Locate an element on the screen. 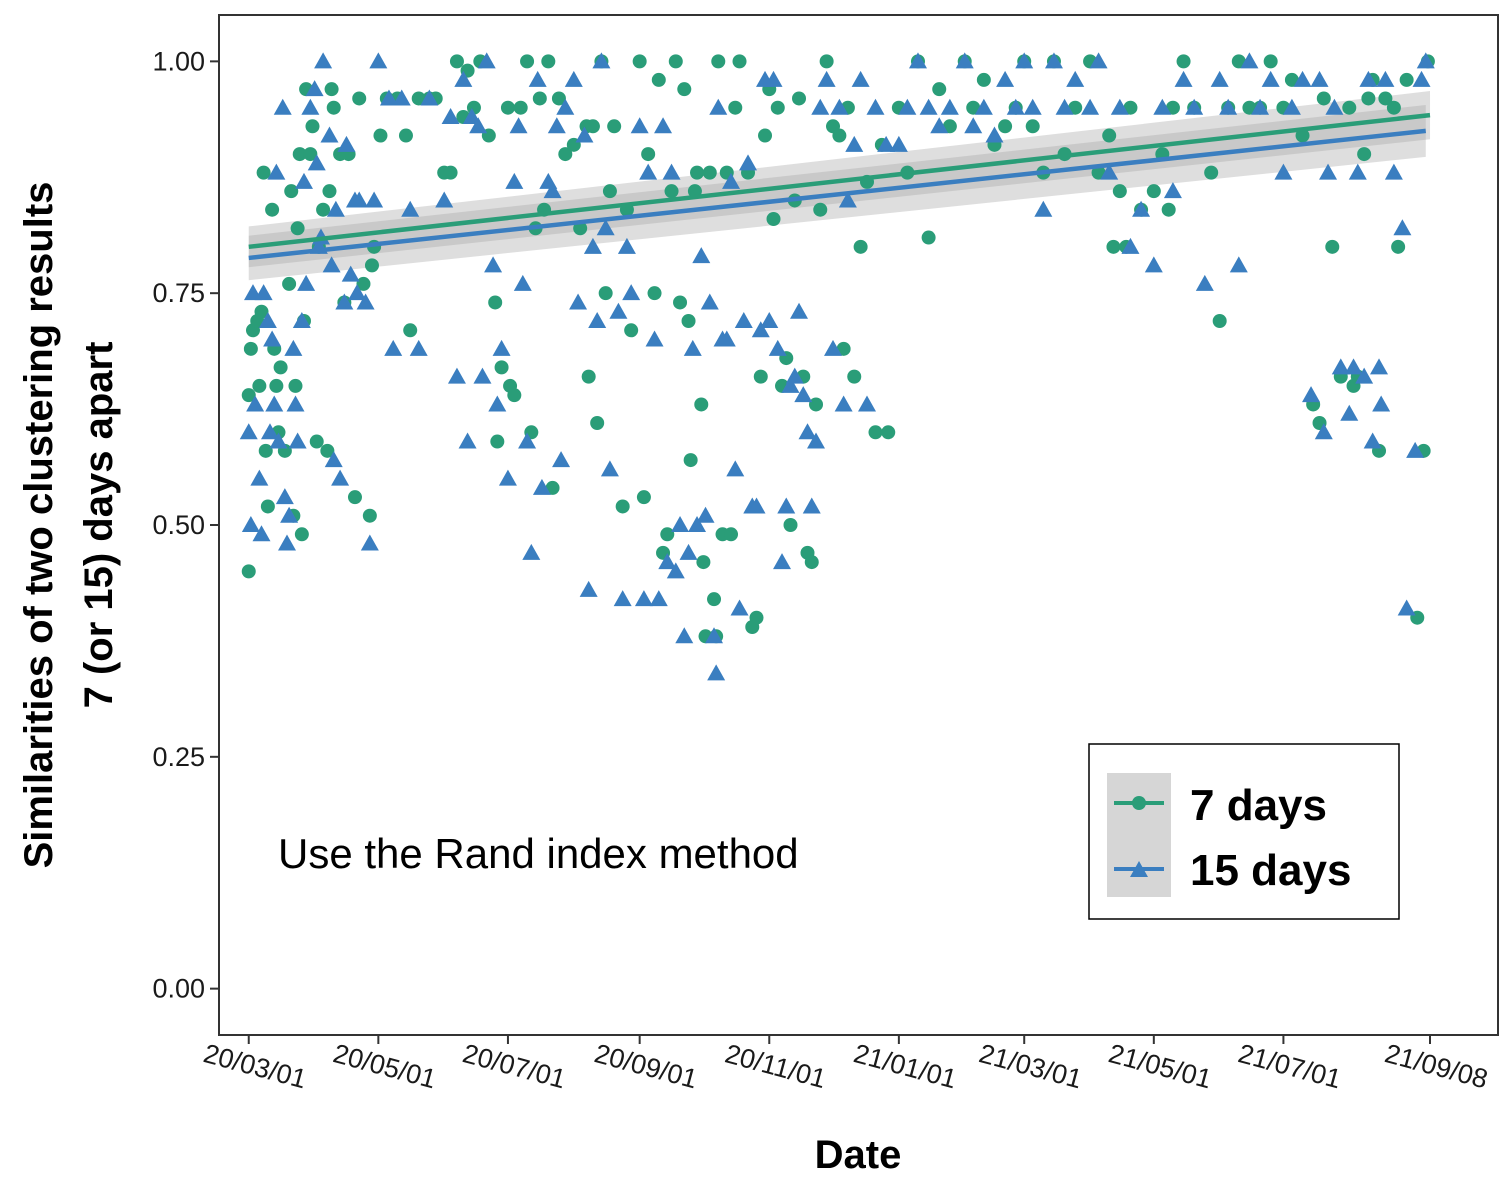  x-tick-label: 20/07/01 is located at coordinates (514, 1066).